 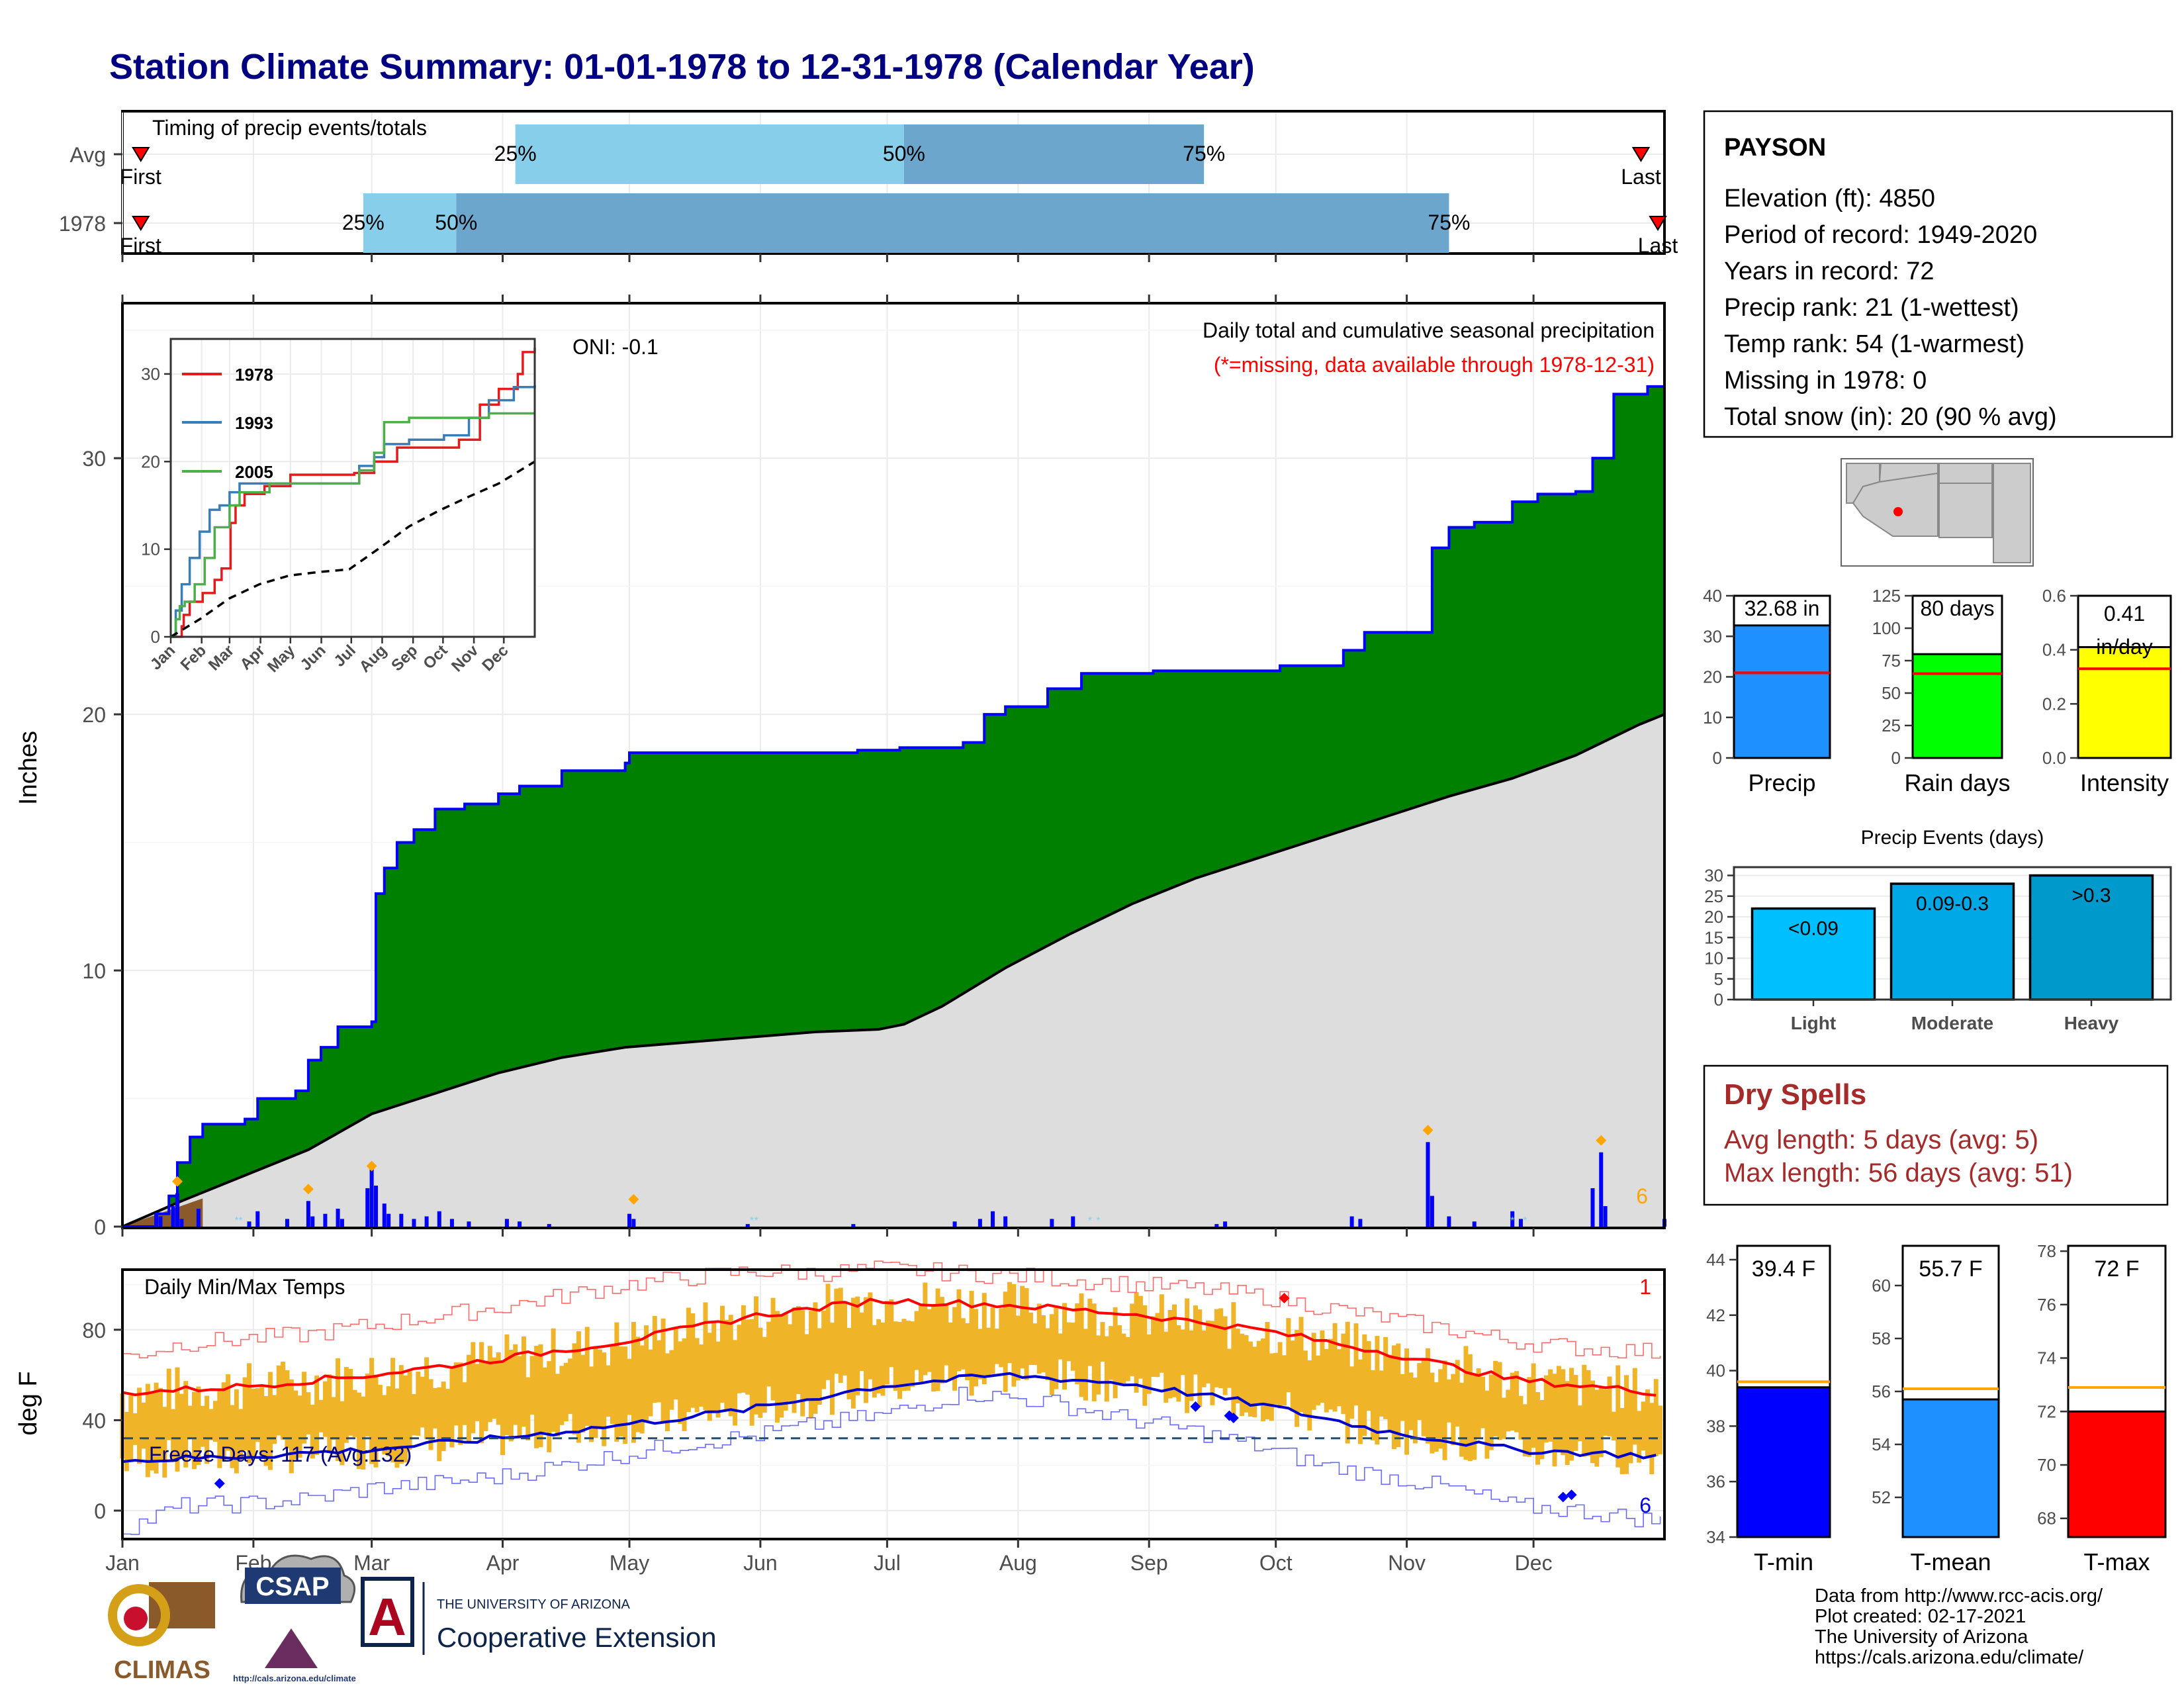 What do you see at coordinates (1814, 1023) in the screenshot?
I see `events-category-label: Light` at bounding box center [1814, 1023].